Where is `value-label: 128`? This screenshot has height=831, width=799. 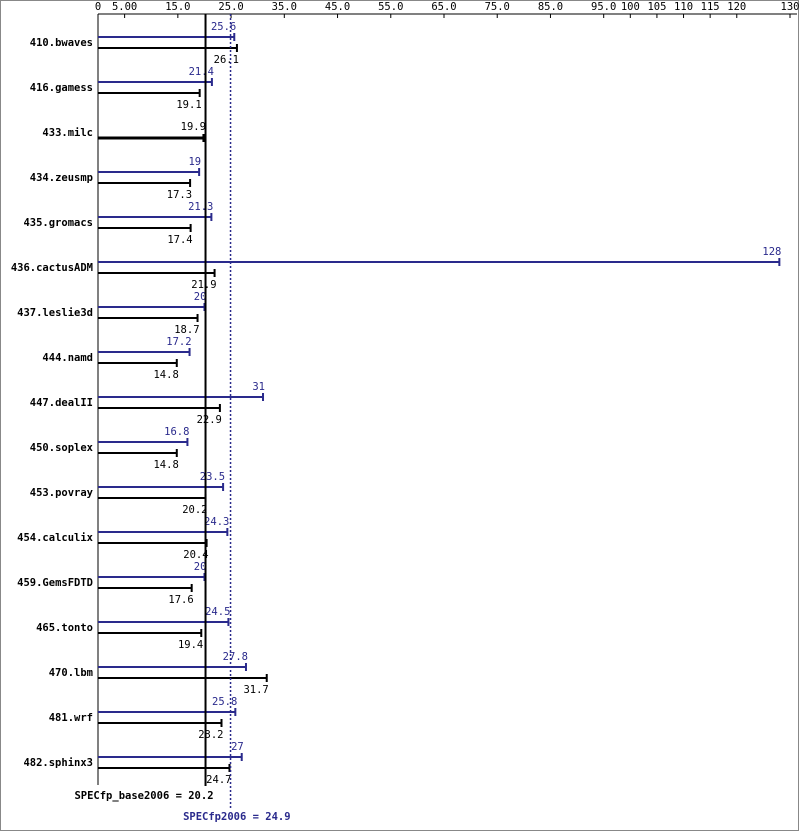 value-label: 128 is located at coordinates (771, 252).